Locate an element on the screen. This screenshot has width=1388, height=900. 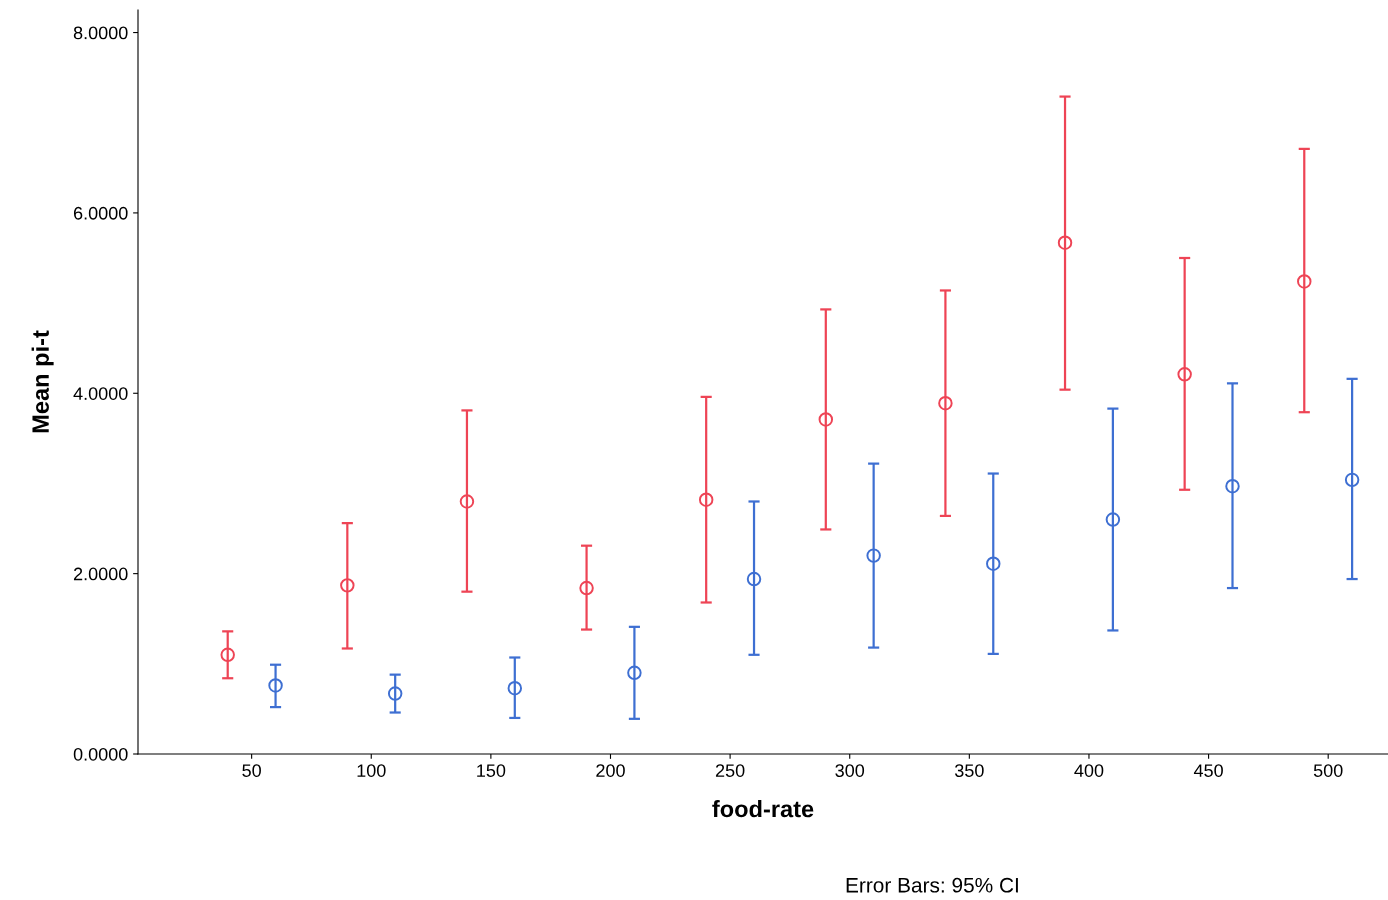
x-tick-label: 500 is located at coordinates (1328, 770).